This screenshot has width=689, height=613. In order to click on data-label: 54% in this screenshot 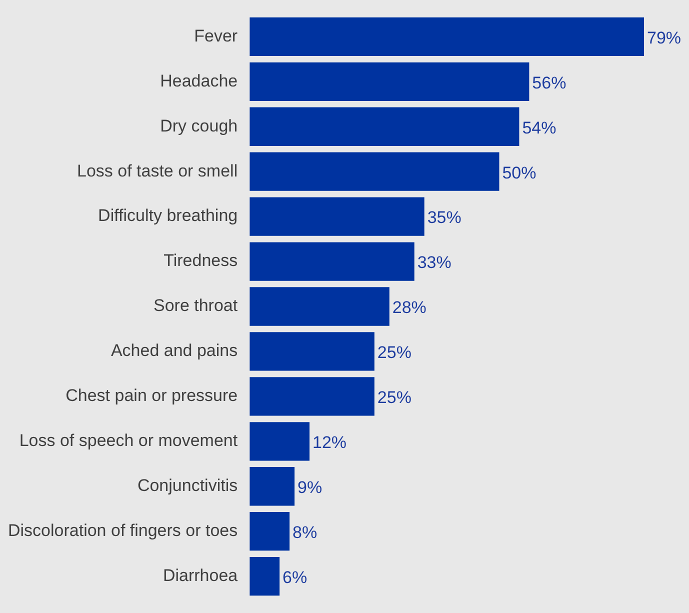, I will do `click(539, 128)`.